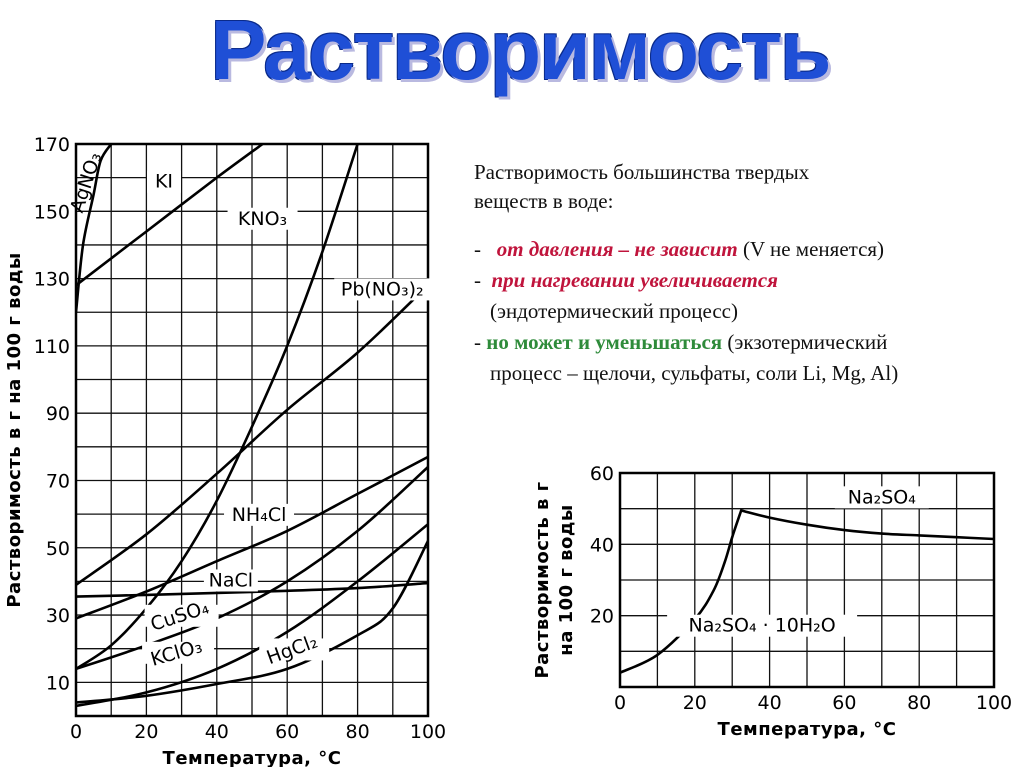 This screenshot has width=1024, height=767. What do you see at coordinates (520, 50) in the screenshot?
I see `page-title: Растворимость` at bounding box center [520, 50].